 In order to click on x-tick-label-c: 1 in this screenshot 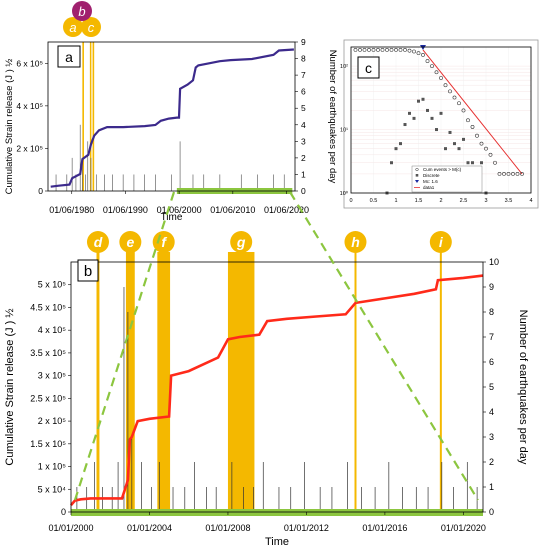, I will do `click(395, 201)`.